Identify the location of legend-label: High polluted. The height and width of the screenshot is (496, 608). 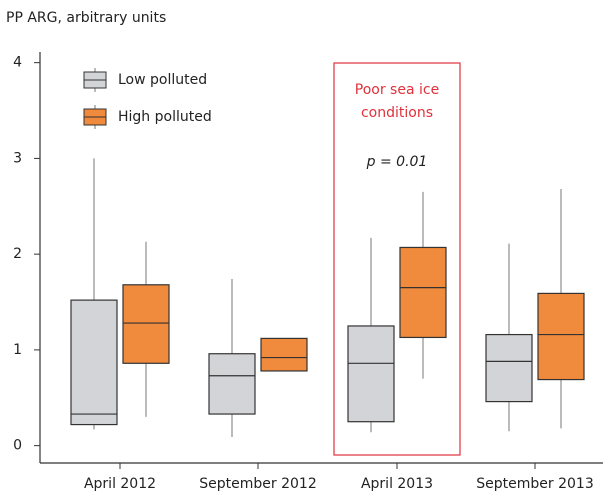
(165, 117).